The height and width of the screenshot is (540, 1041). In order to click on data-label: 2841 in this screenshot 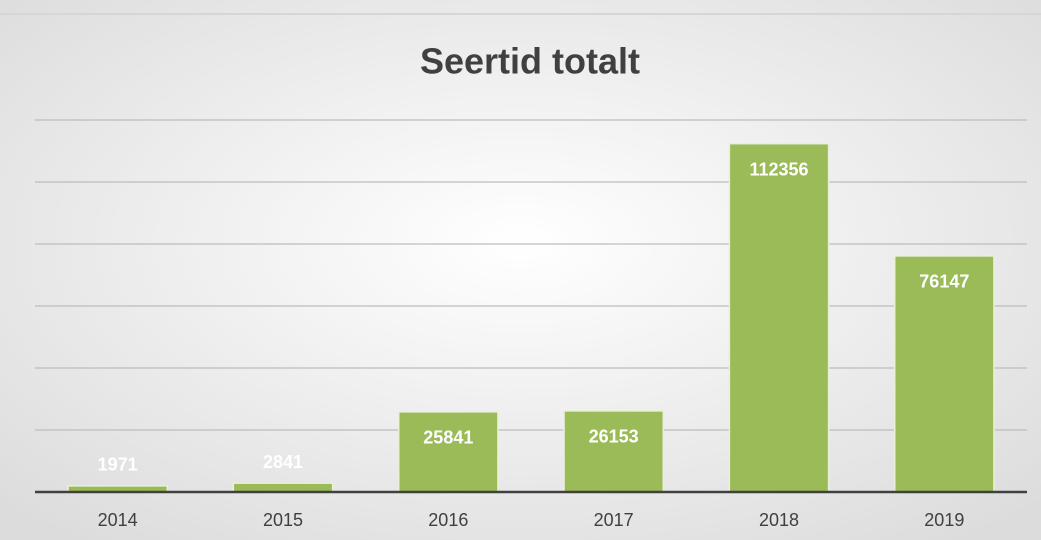, I will do `click(283, 462)`.